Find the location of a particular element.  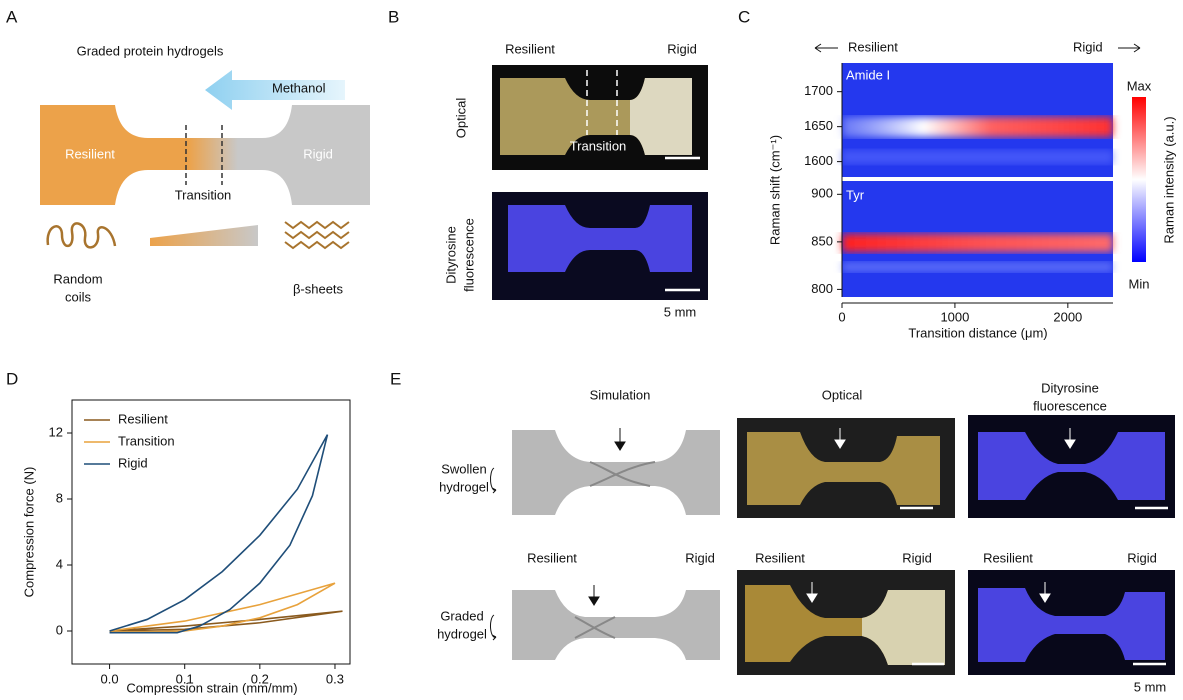

y-tick-label: 900 is located at coordinates (822, 193).